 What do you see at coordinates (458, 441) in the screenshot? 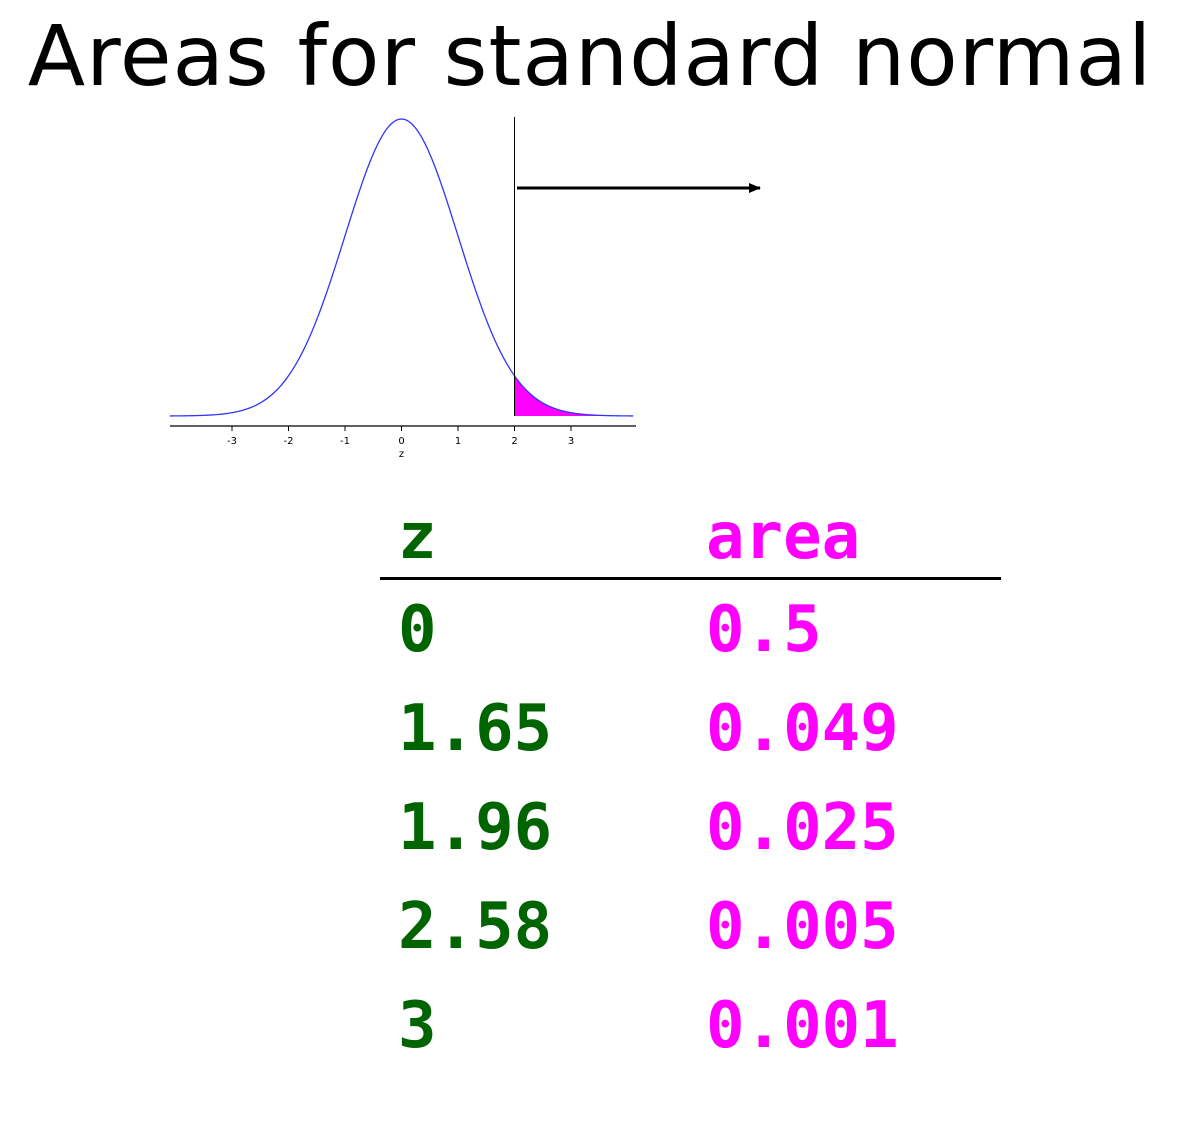
I see `x-tick-label: 1` at bounding box center [458, 441].